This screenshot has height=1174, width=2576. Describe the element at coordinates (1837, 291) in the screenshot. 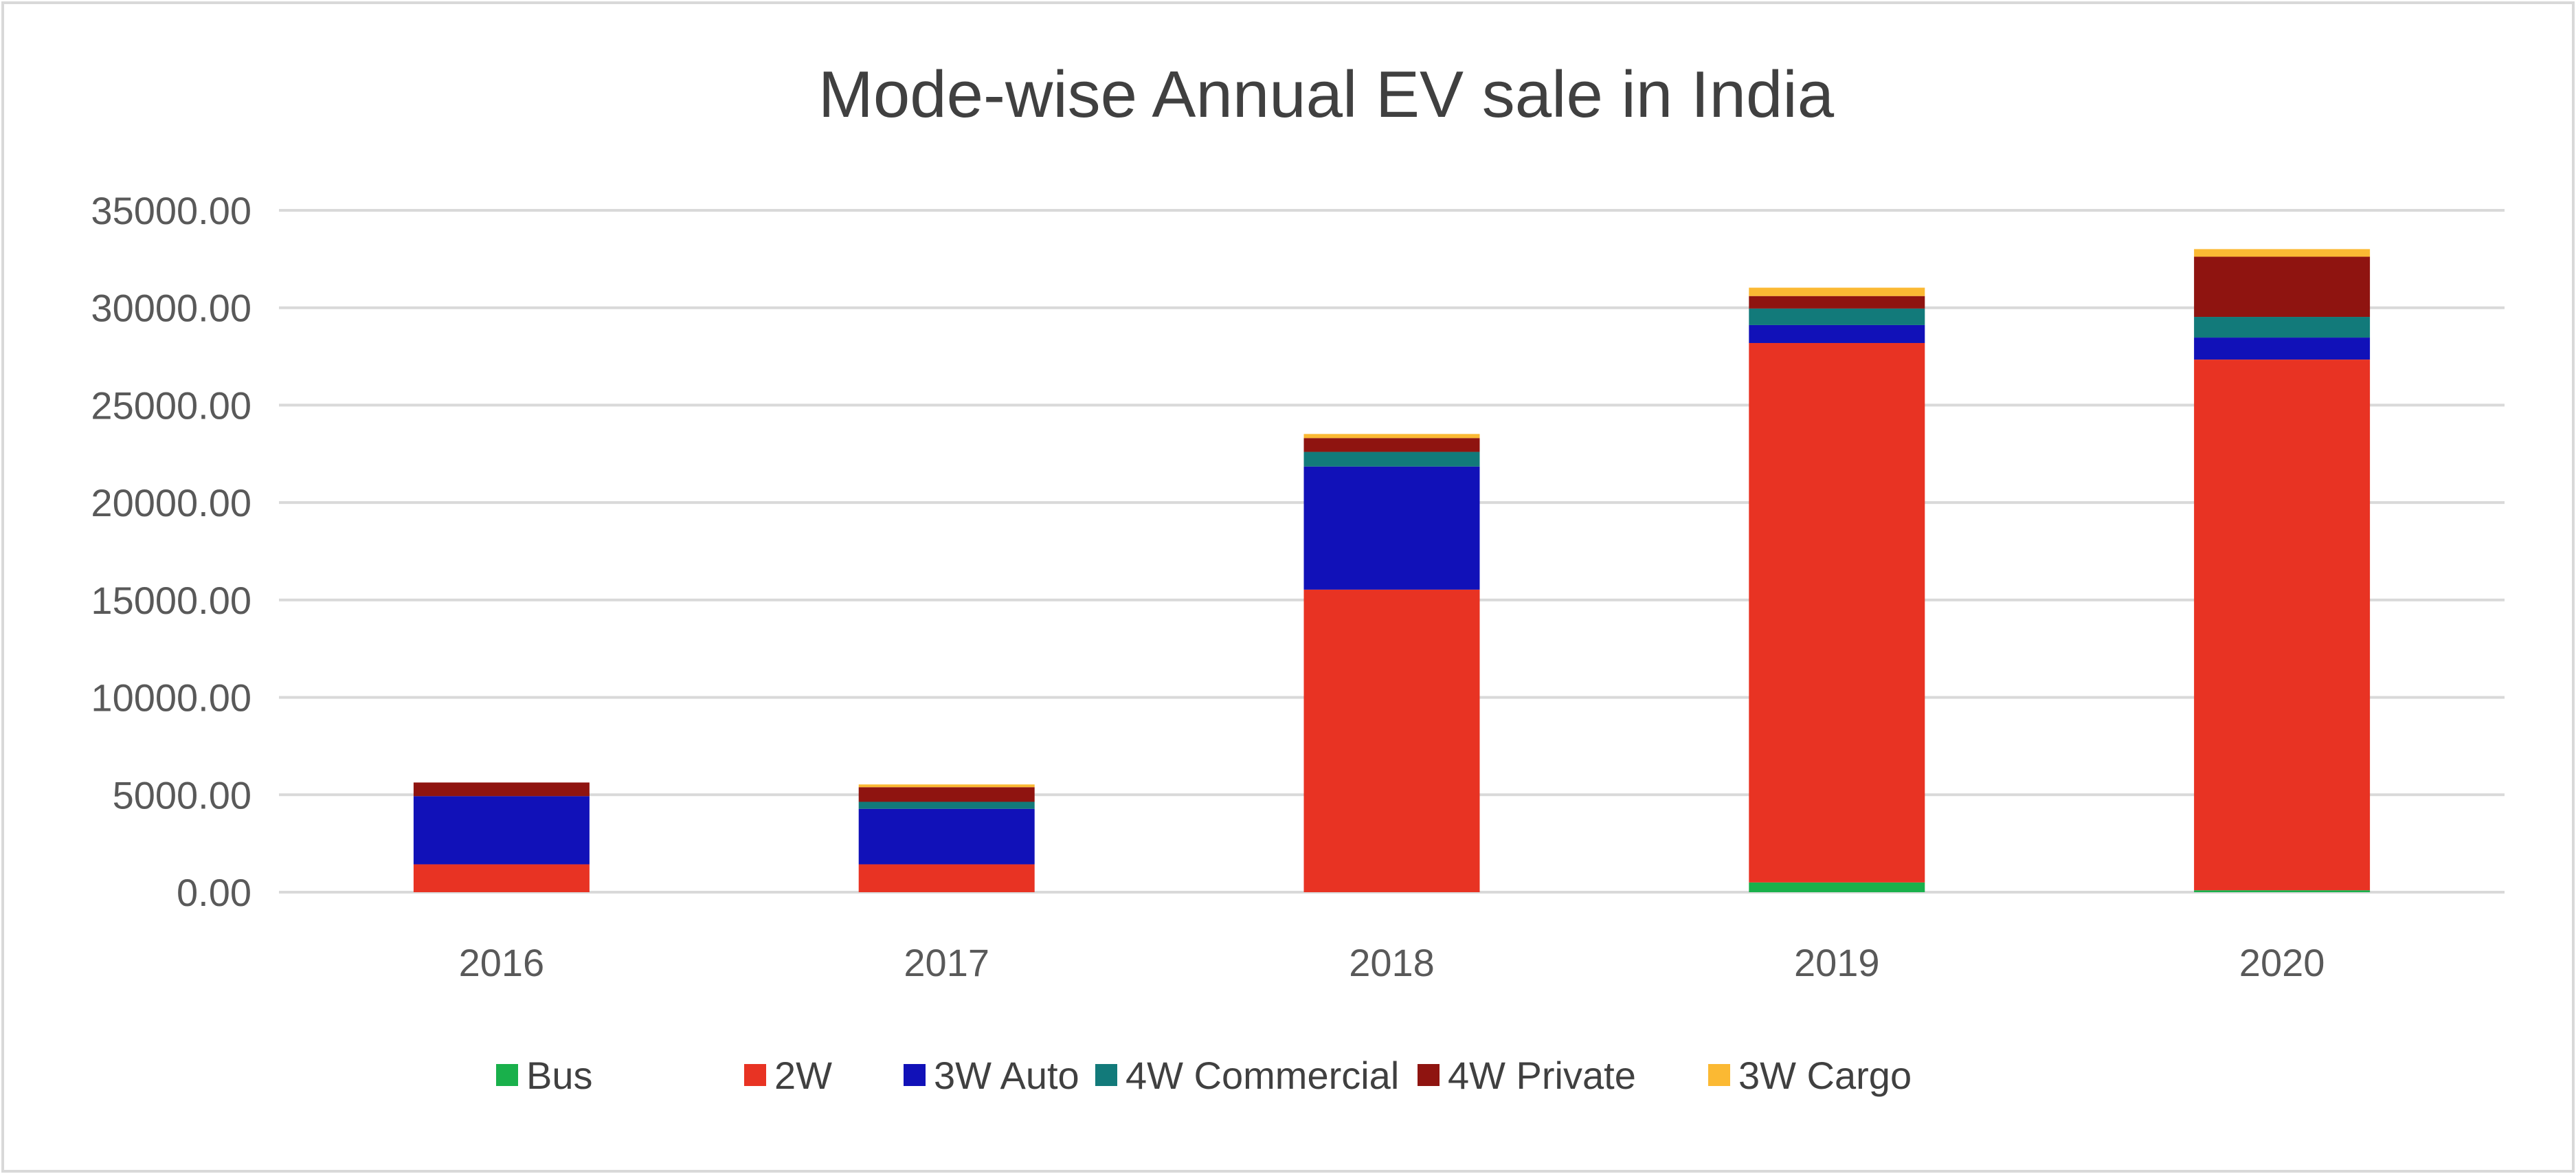

I see `bar-segment-3w-cargo-2019` at that location.